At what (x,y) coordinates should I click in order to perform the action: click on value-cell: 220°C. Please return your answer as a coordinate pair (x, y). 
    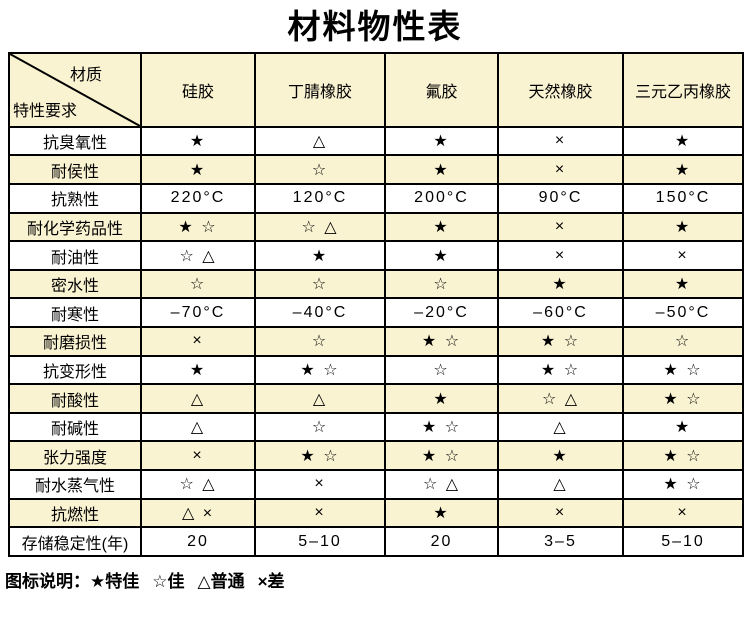
    Looking at the image, I should click on (198, 198).